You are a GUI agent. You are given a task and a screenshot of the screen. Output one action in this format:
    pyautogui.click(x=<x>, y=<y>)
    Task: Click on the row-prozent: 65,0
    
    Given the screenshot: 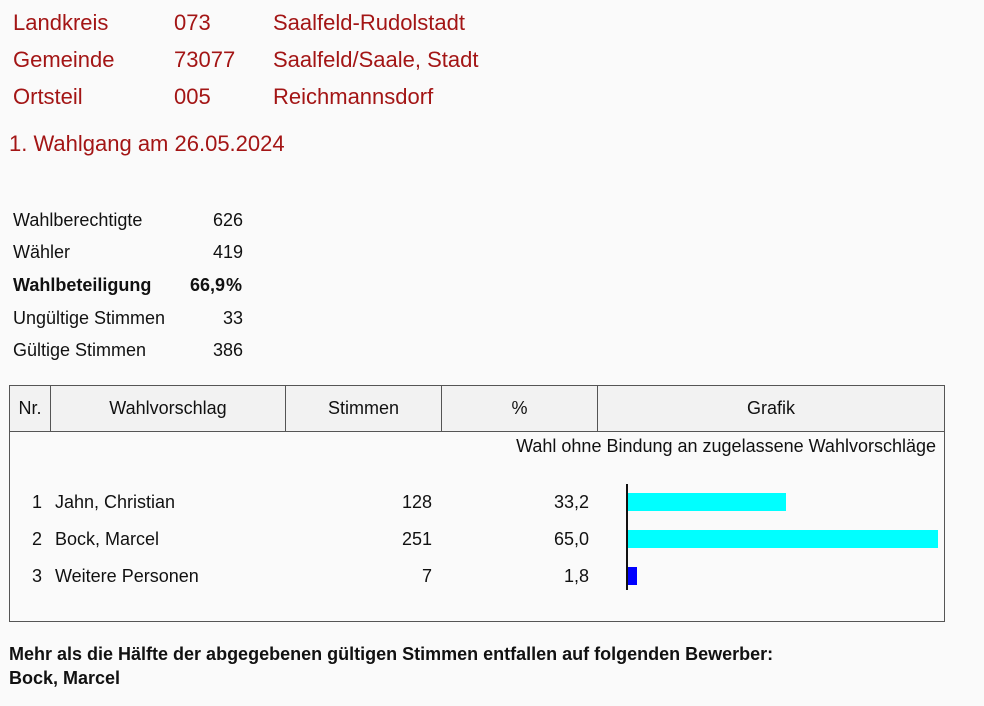 What is the action you would take?
    pyautogui.click(x=571, y=539)
    